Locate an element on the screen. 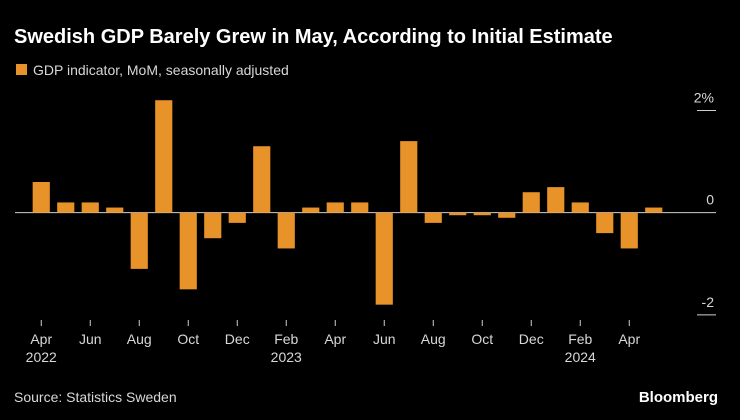 The height and width of the screenshot is (420, 740). source: Source: Statistics Sweden is located at coordinates (95, 397).